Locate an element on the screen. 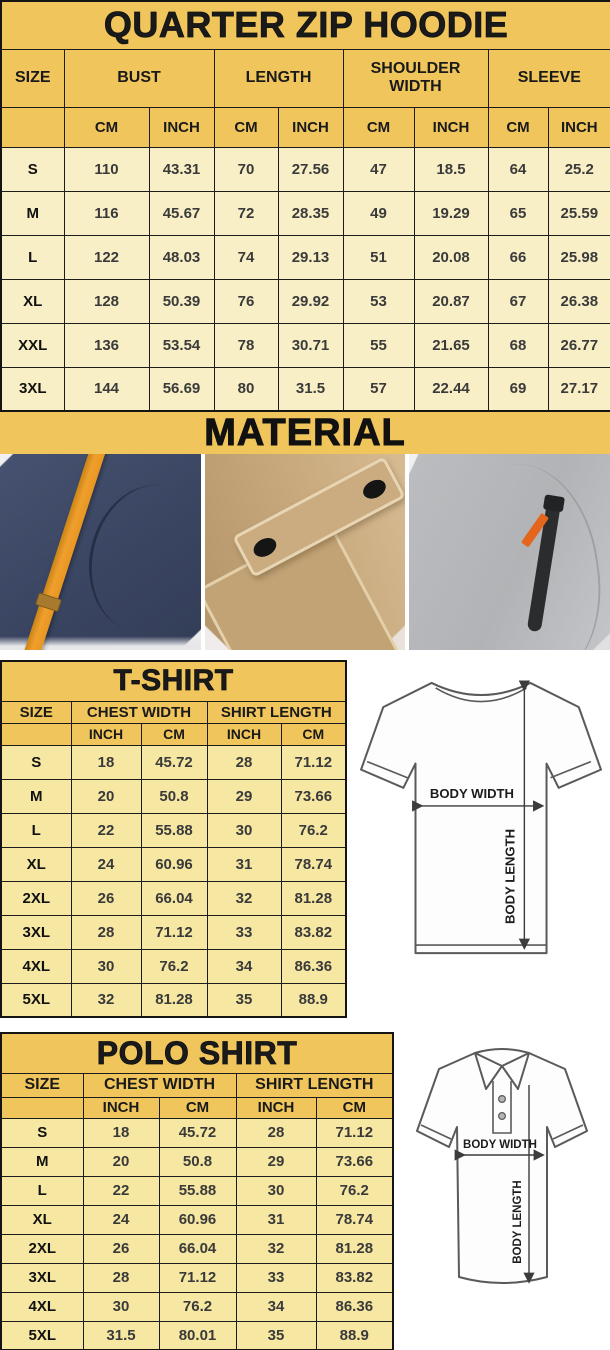 This screenshot has height=1350, width=610. polo-diagram-area: BODY WIDTH BODY LENGTH is located at coordinates (502, 1172).